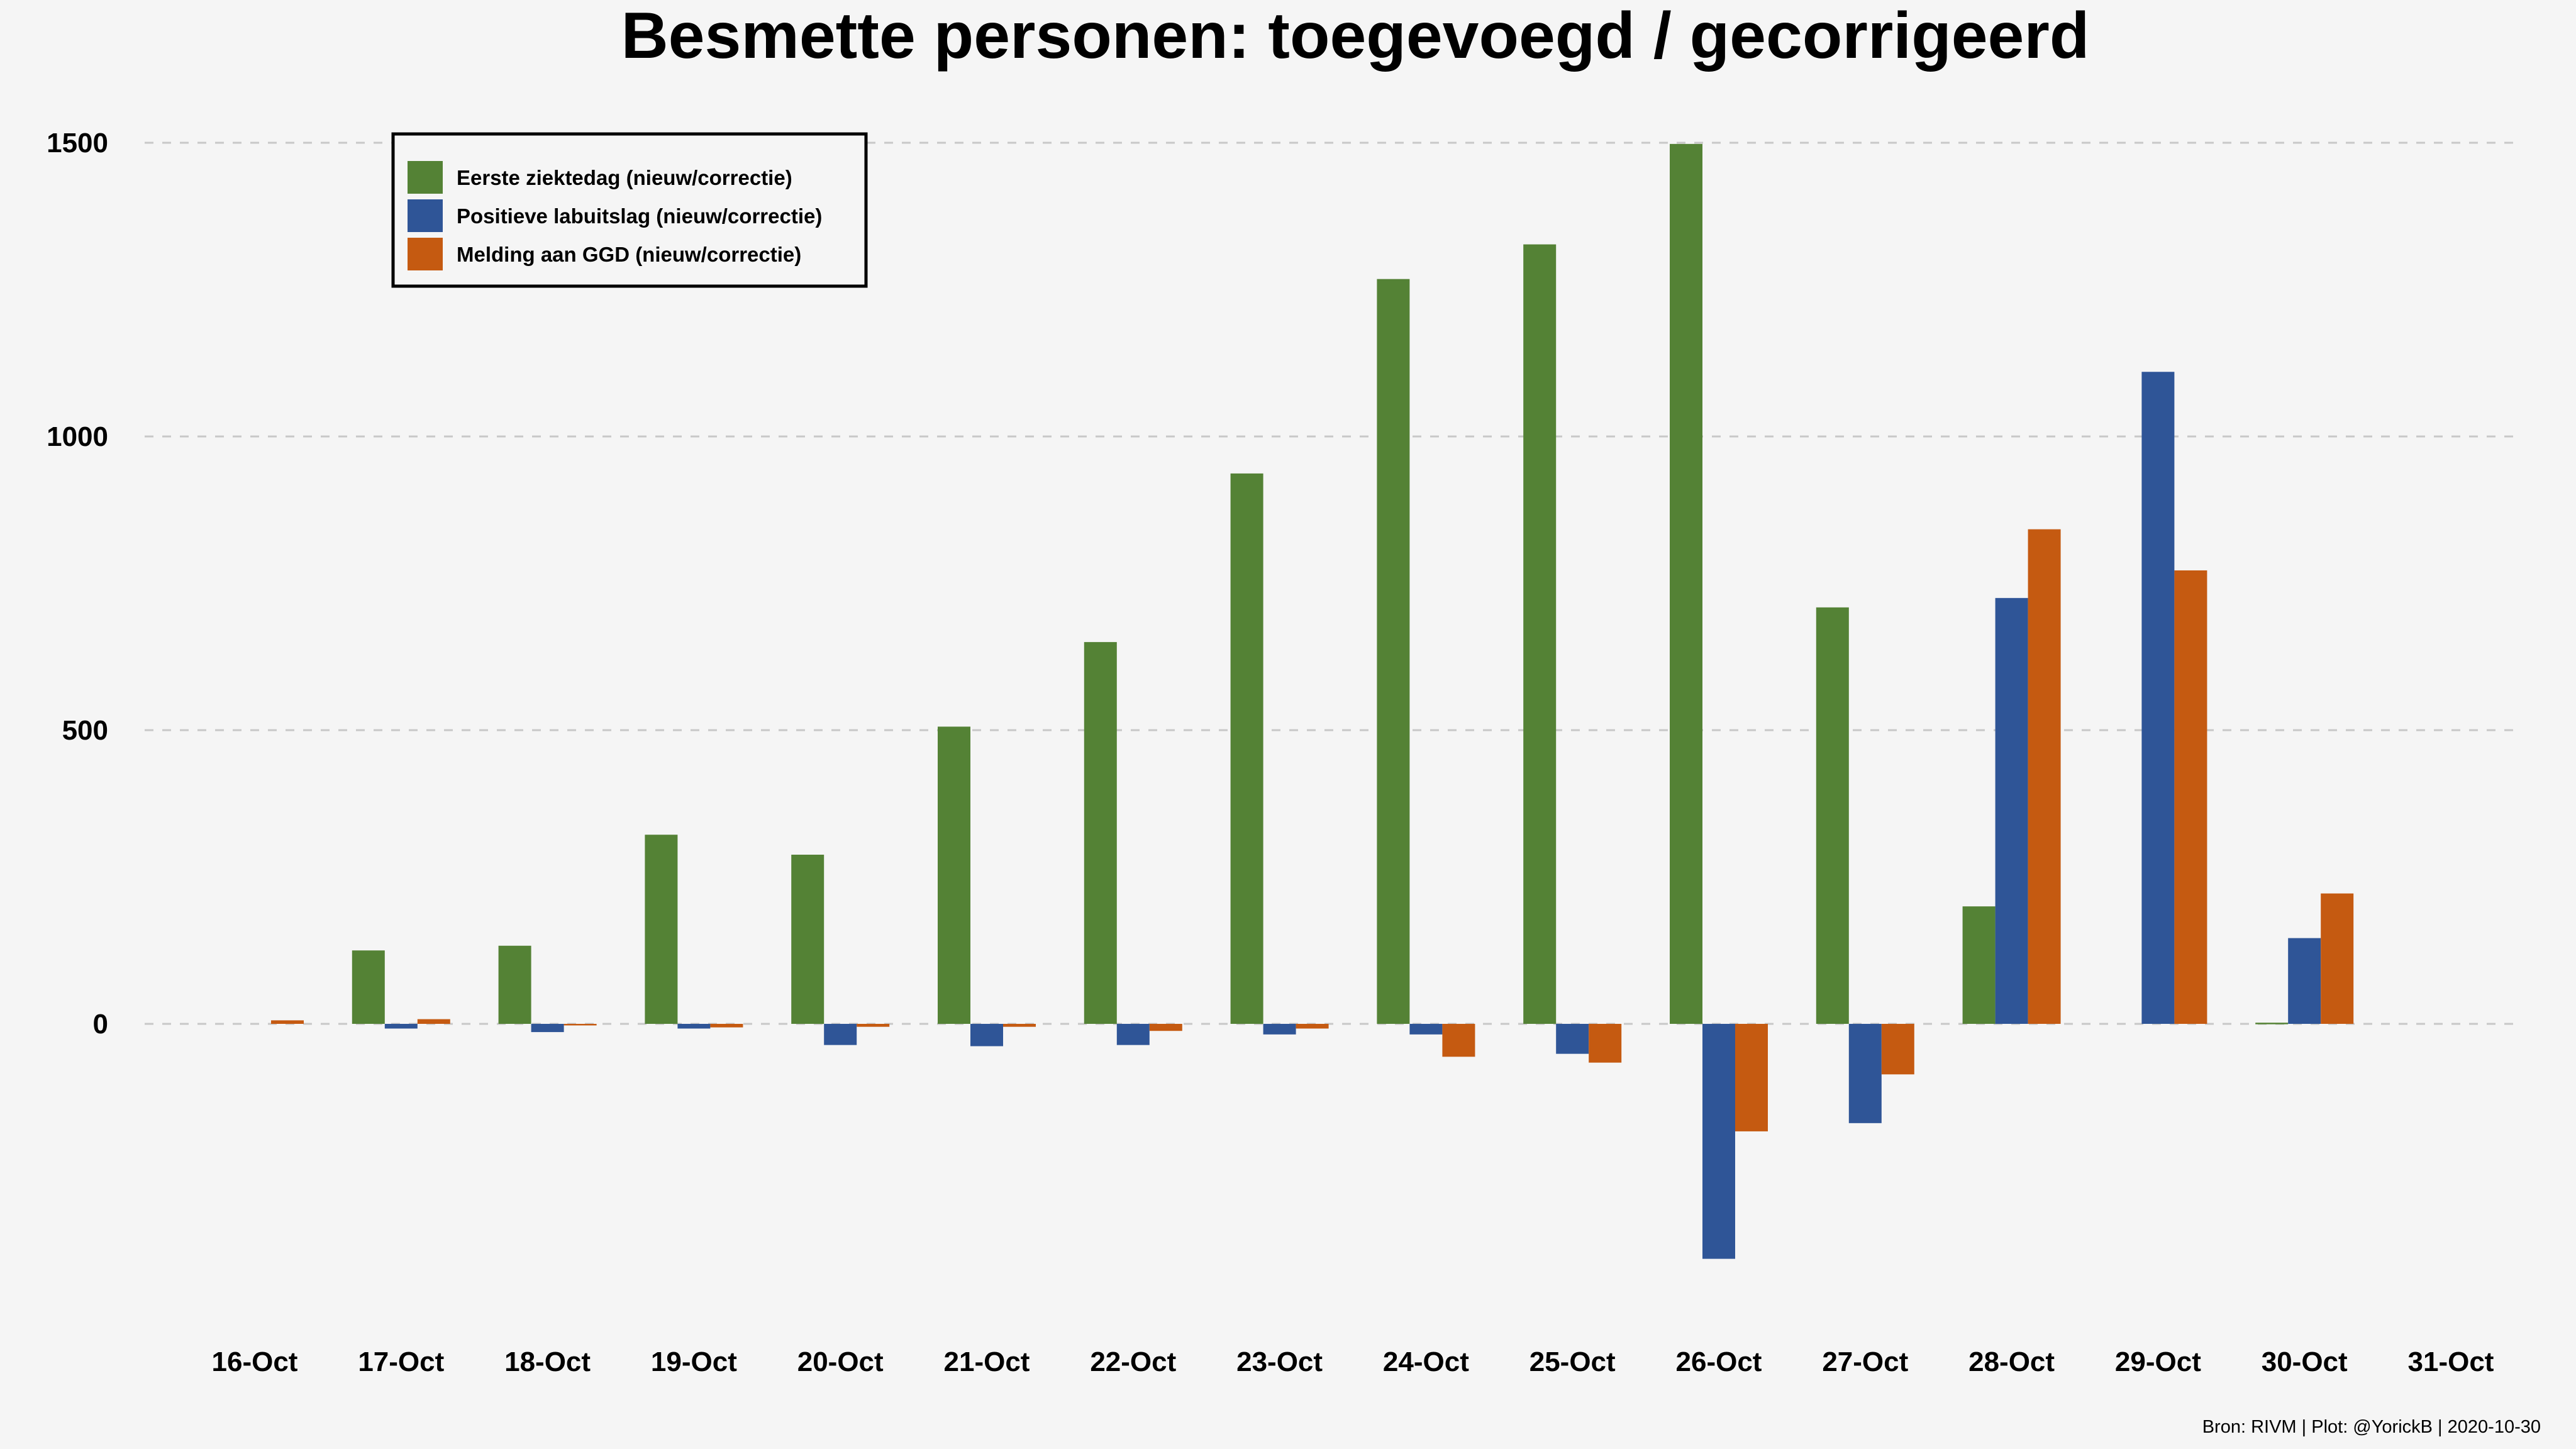 The width and height of the screenshot is (2576, 1449). Describe the element at coordinates (1279, 1361) in the screenshot. I see `x-tick-label: 23-Oct` at that location.